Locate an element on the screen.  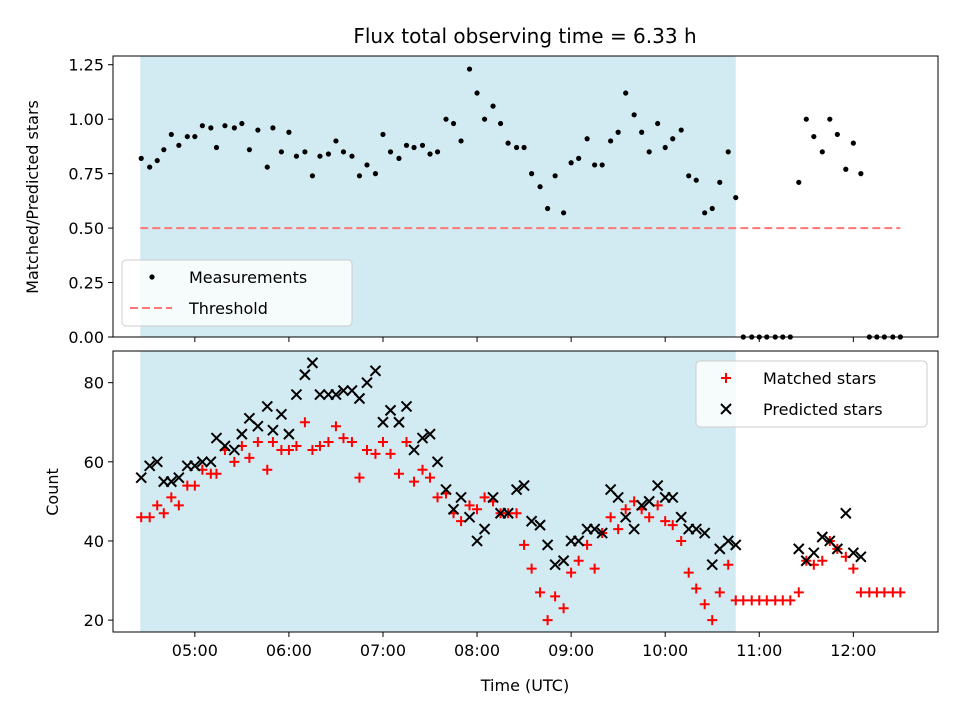
bottom-xtick-label: 08:00 is located at coordinates (477, 650).